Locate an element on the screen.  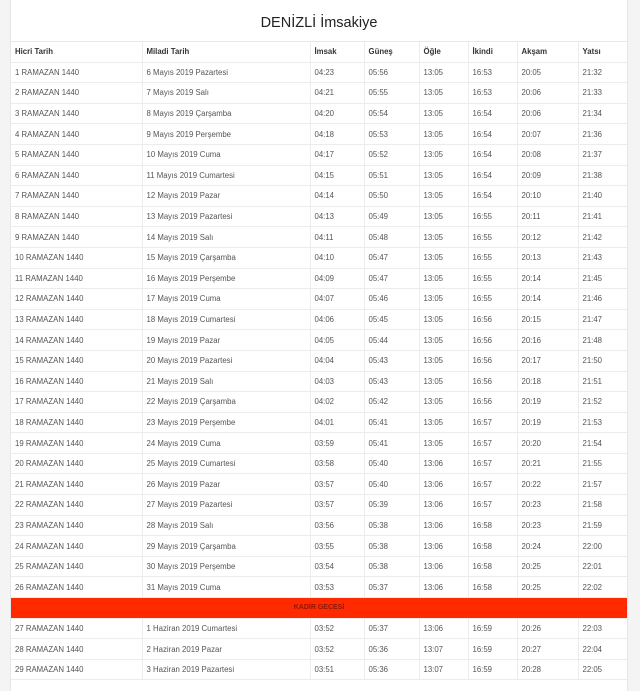
cell-yatsi: 21:58 is located at coordinates (602, 505).